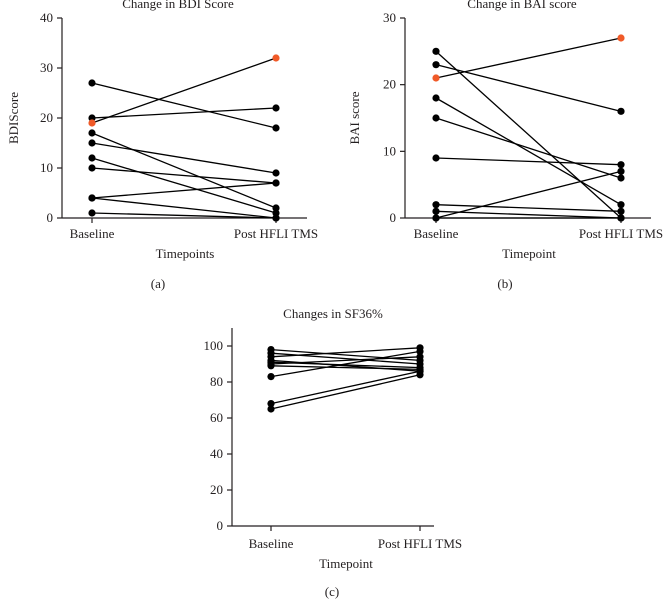 The image size is (670, 604). What do you see at coordinates (216, 417) in the screenshot?
I see `y-tick-label: 60` at bounding box center [216, 417].